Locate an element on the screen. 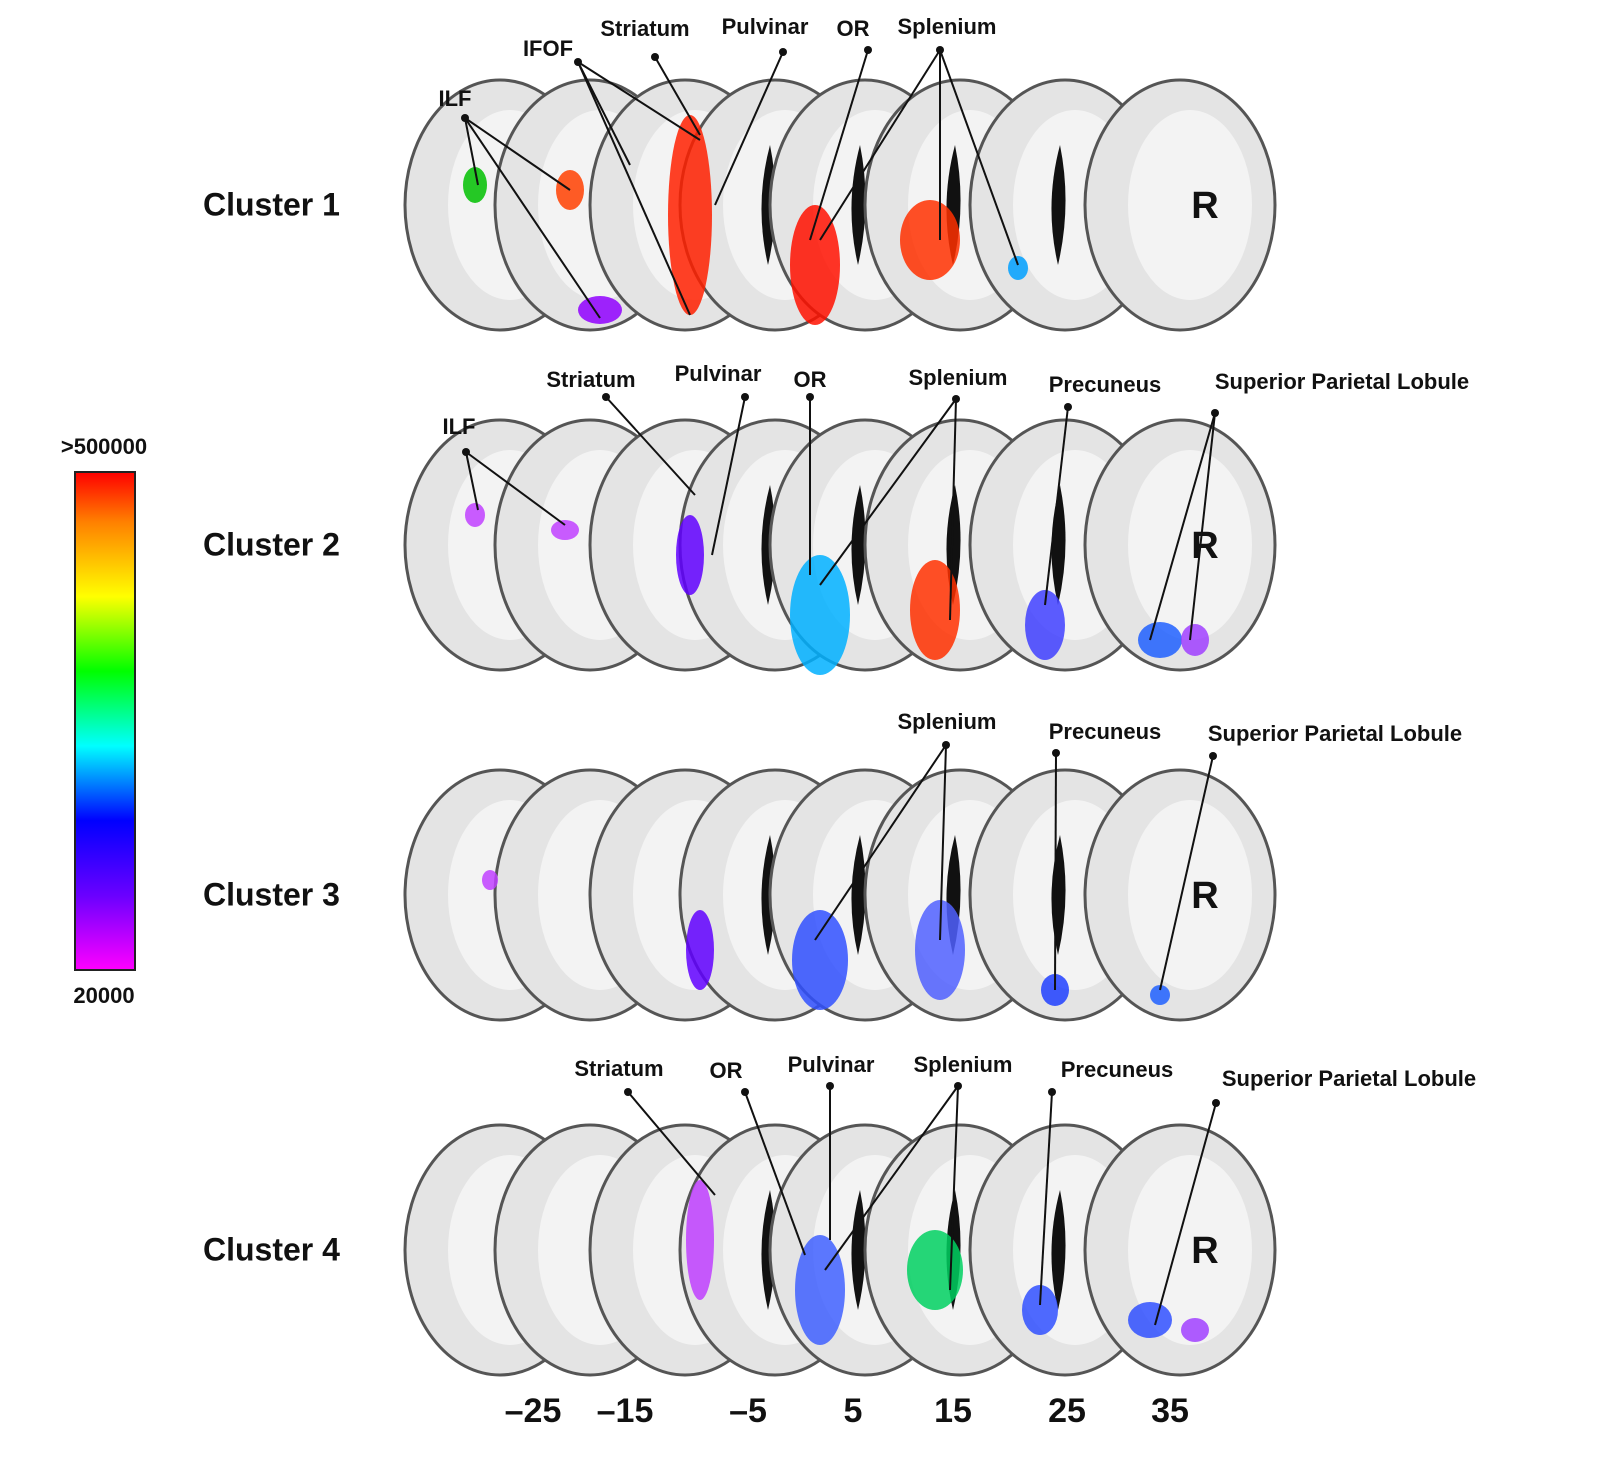 This screenshot has width=1603, height=1471. cluster-label: Cluster 1 is located at coordinates (271, 204).